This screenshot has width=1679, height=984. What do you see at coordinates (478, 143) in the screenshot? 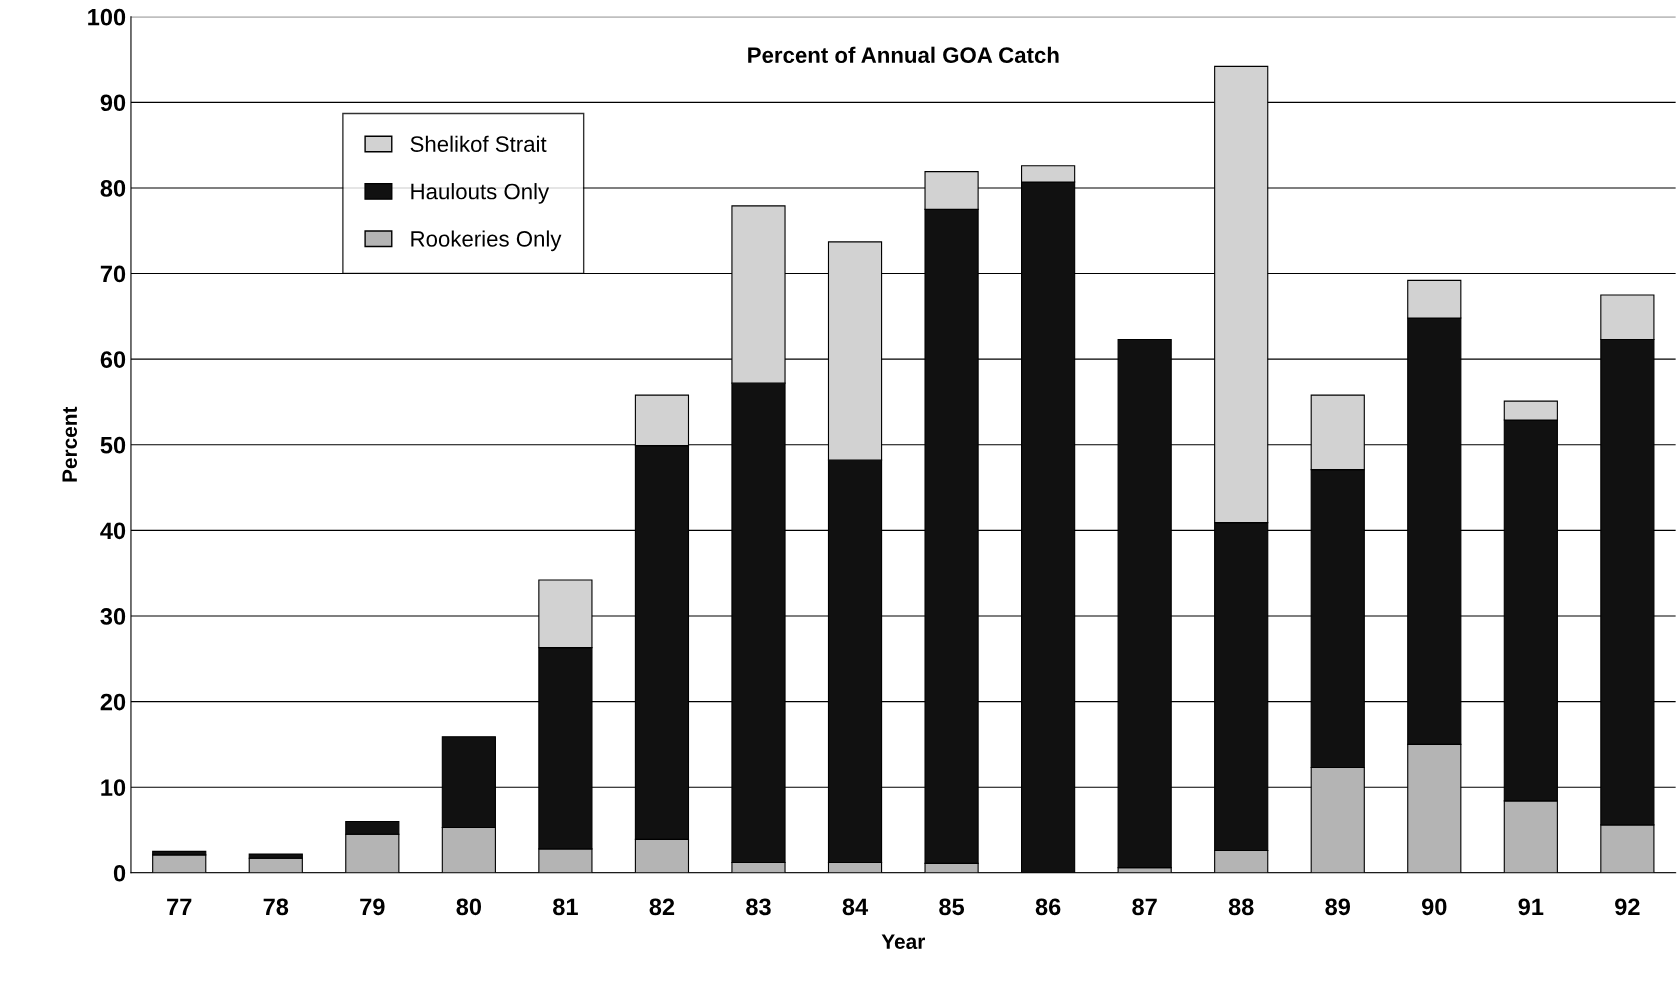
I see `legend-label: Shelikof Strait` at bounding box center [478, 143].